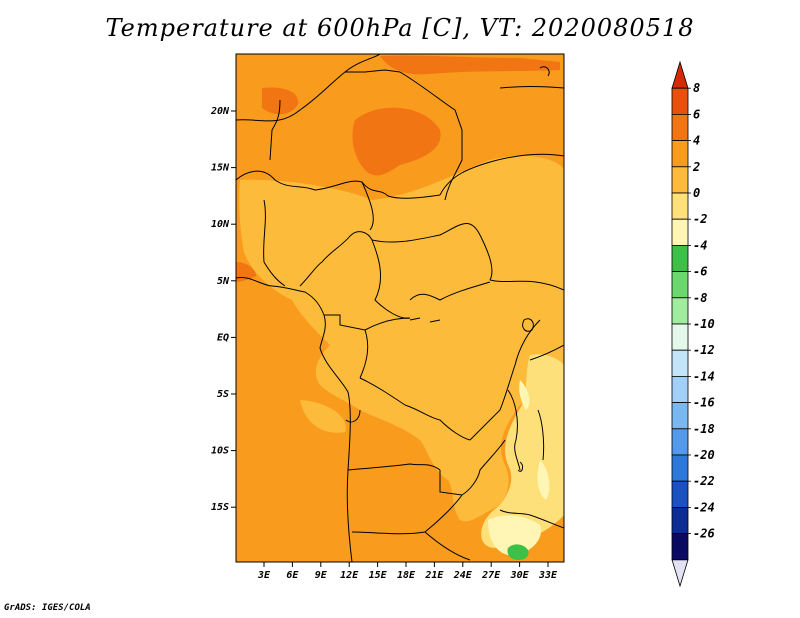 The image size is (800, 618). What do you see at coordinates (696, 193) in the screenshot?
I see `colorbar-label: 0` at bounding box center [696, 193].